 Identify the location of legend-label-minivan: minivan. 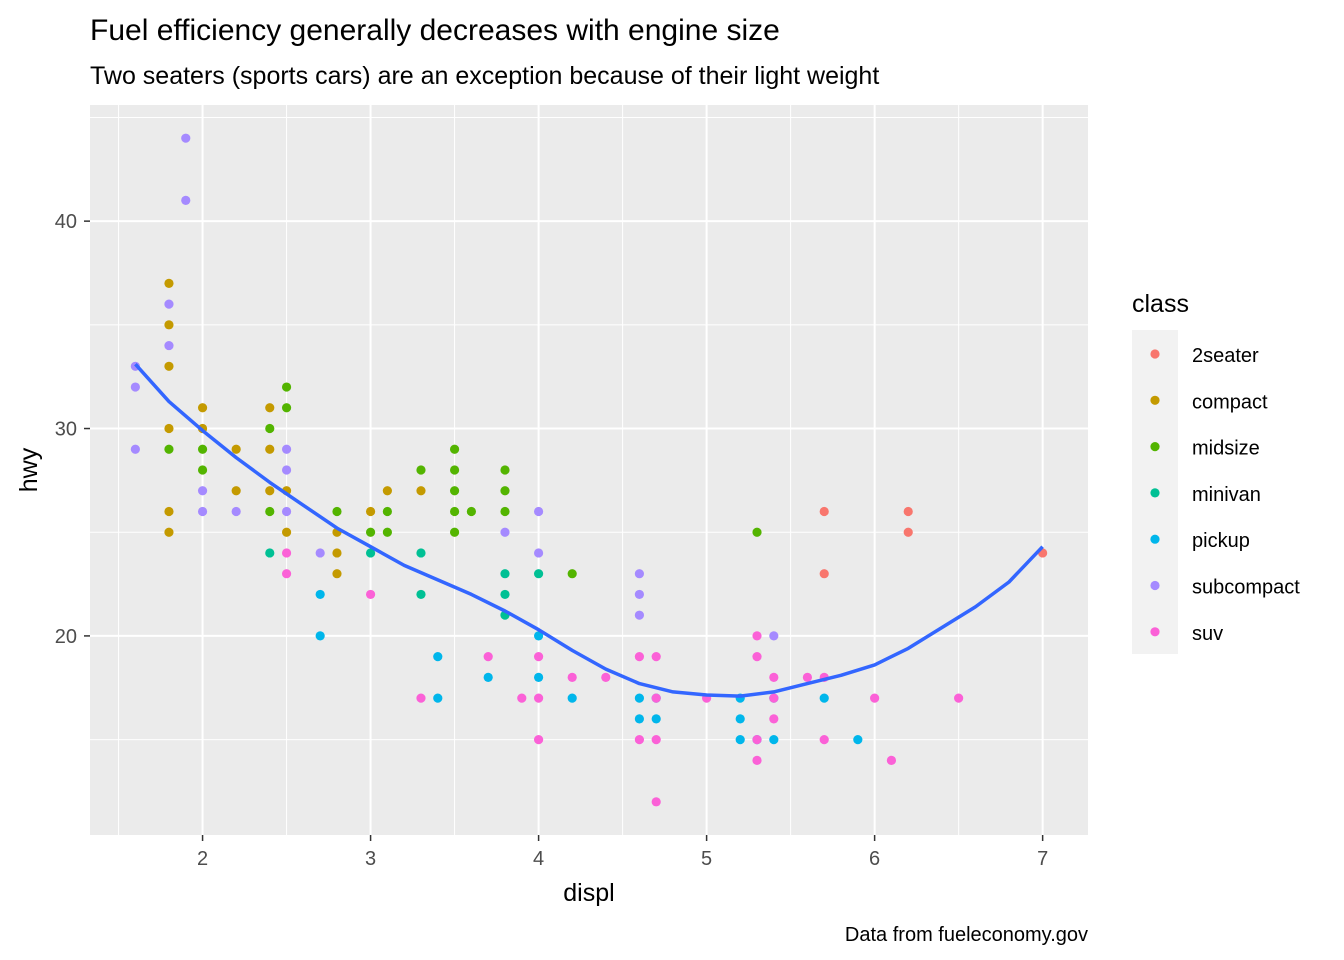
(1226, 495).